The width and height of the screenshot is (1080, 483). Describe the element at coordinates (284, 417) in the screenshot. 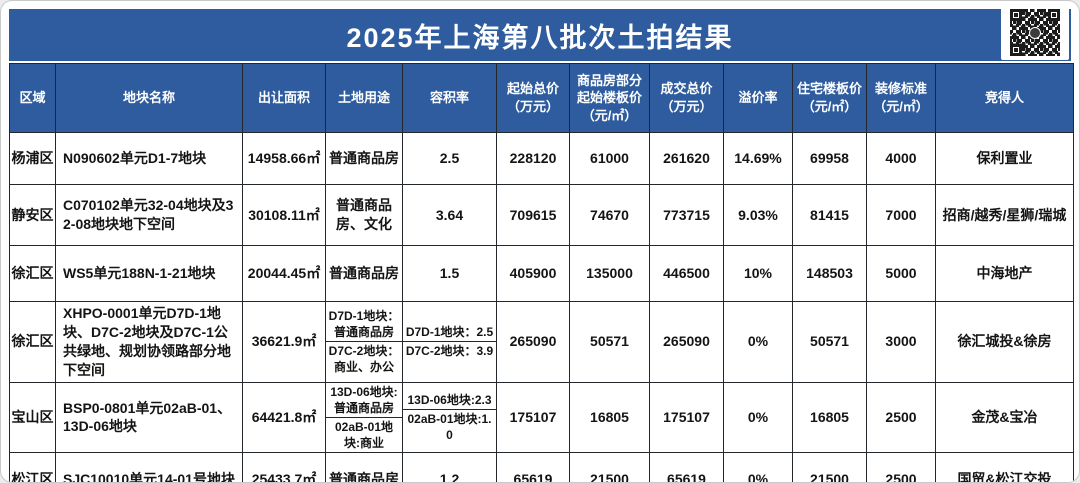

I see `area-cell: 64421.8㎡` at that location.